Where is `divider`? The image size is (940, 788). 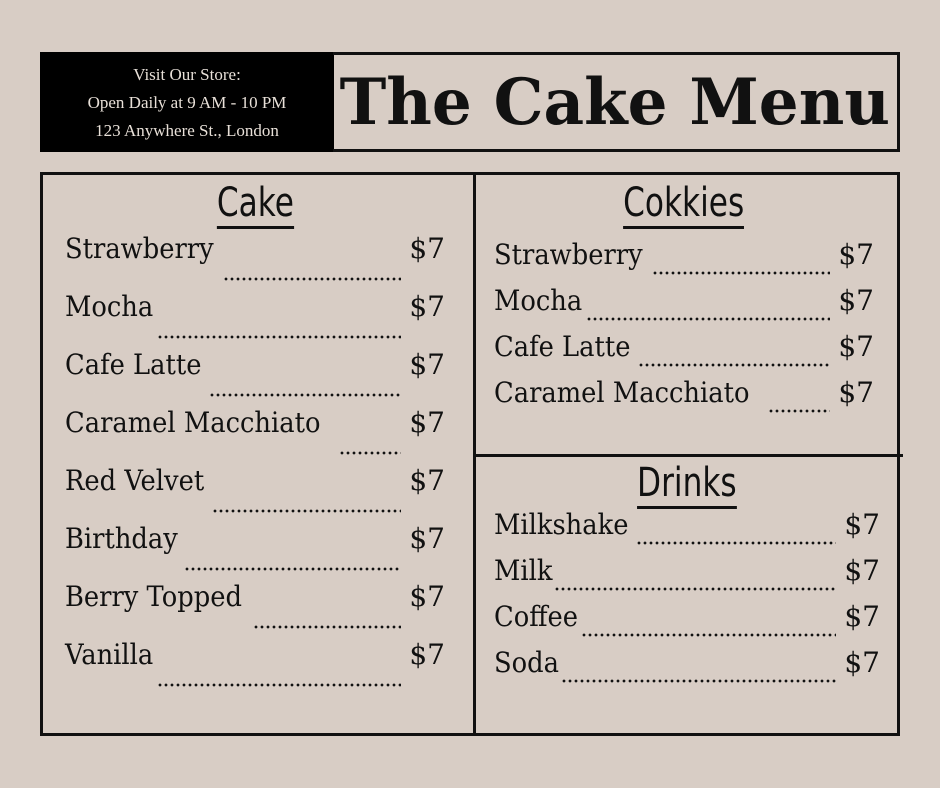 divider is located at coordinates (688, 455).